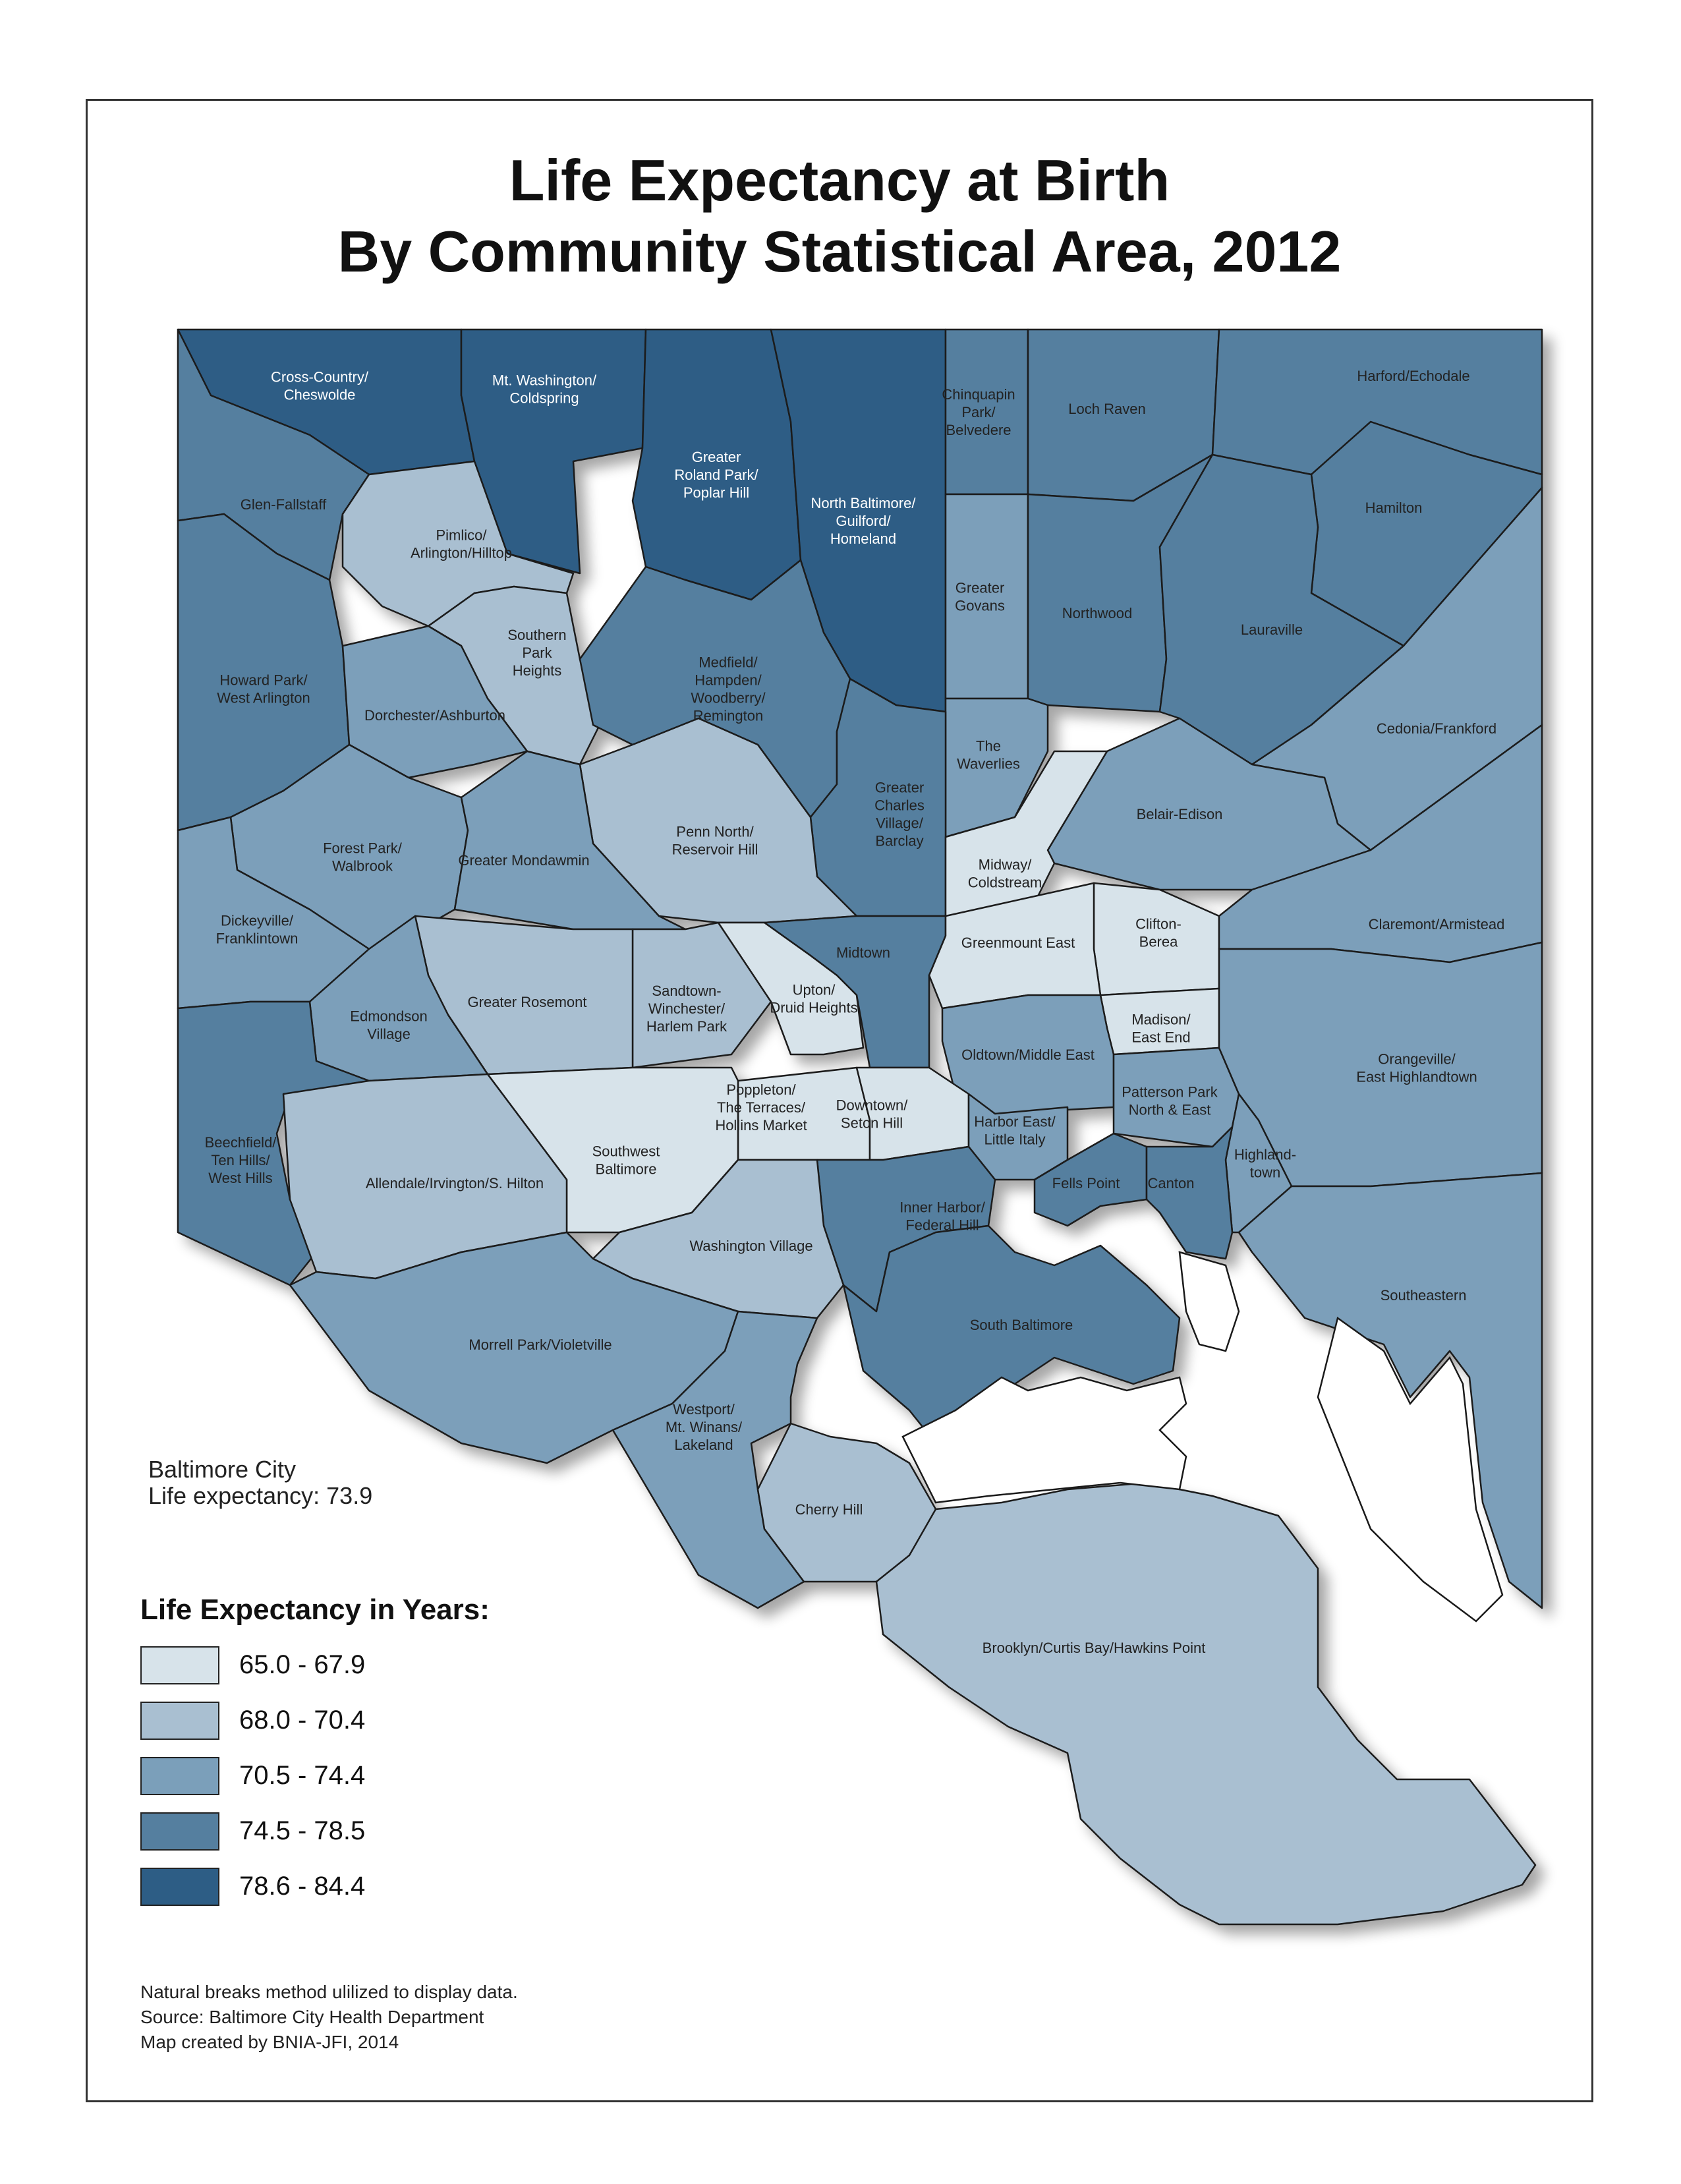 The width and height of the screenshot is (1681, 2184). I want to click on region-label-line: East End, so click(1160, 1037).